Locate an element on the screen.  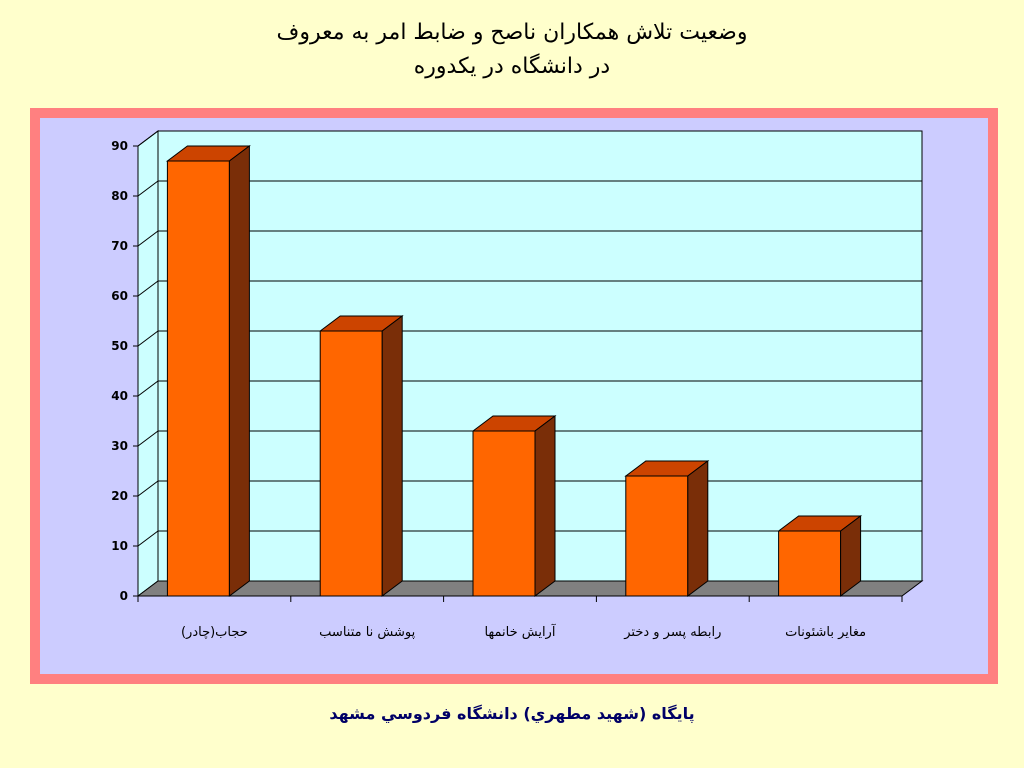
y-tick-label: 40 is located at coordinates (119, 396).